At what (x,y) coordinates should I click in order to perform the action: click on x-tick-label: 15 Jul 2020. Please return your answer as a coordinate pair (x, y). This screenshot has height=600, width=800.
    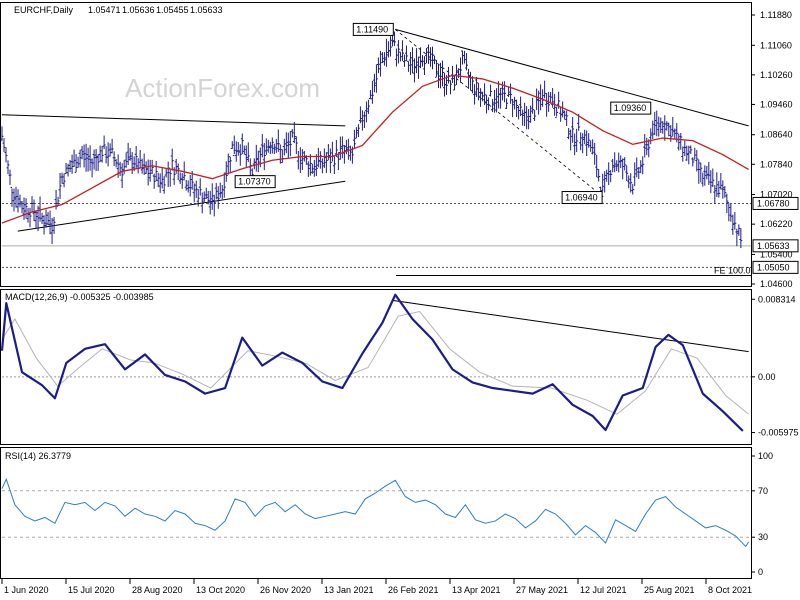
    Looking at the image, I should click on (91, 590).